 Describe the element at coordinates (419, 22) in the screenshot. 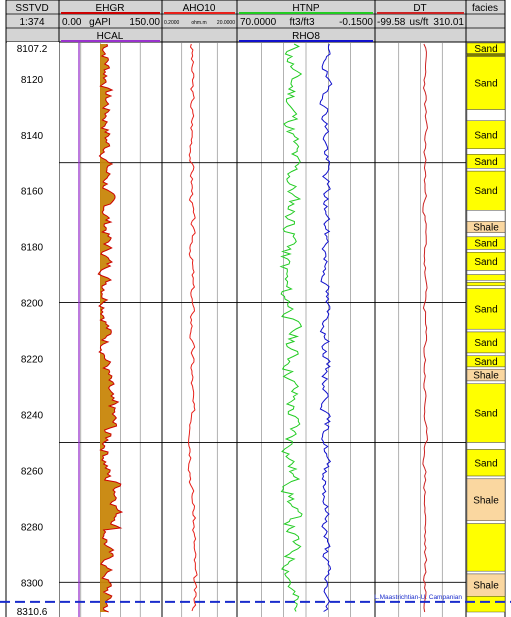

I see `dt-unit: us/ft` at that location.